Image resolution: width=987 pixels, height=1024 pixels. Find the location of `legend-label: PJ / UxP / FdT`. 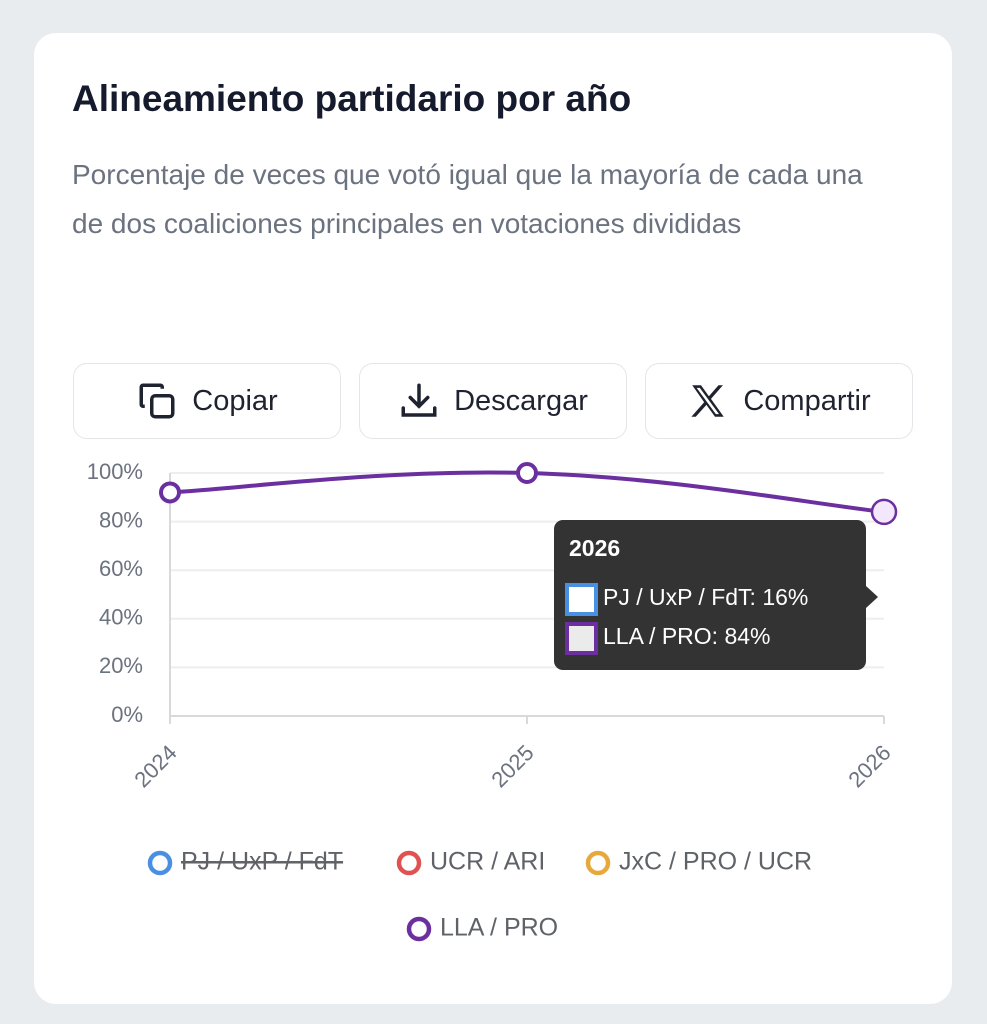

legend-label: PJ / UxP / FdT is located at coordinates (262, 862).